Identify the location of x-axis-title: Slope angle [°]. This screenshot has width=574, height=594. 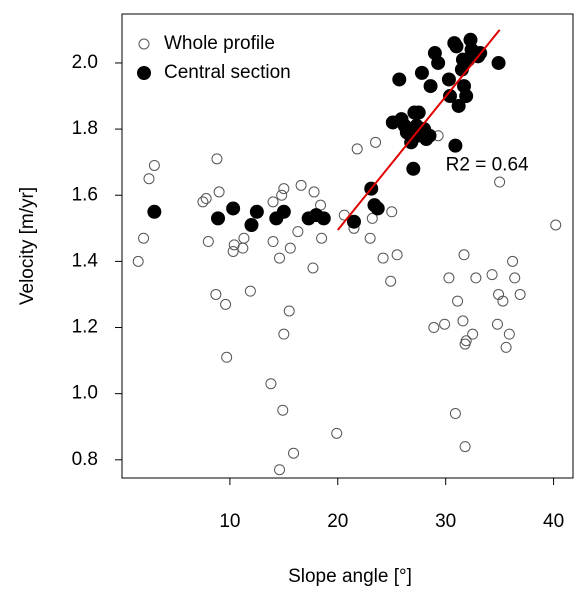
(350, 576).